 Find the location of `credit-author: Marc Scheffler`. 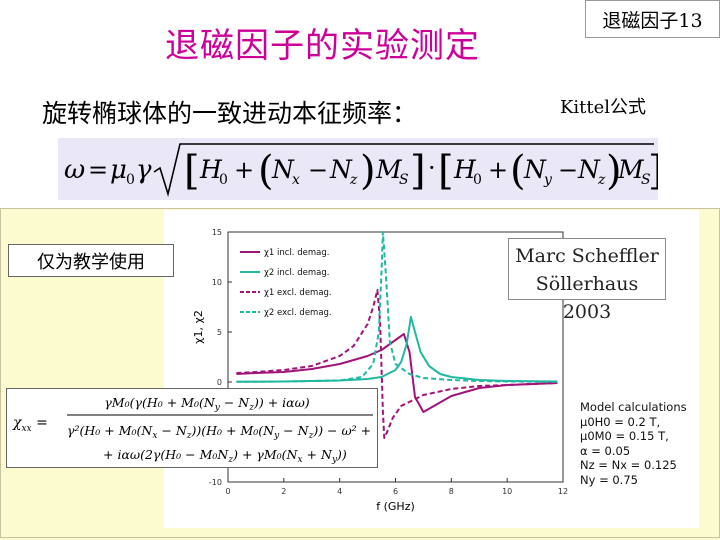

credit-author: Marc Scheffler is located at coordinates (587, 256).